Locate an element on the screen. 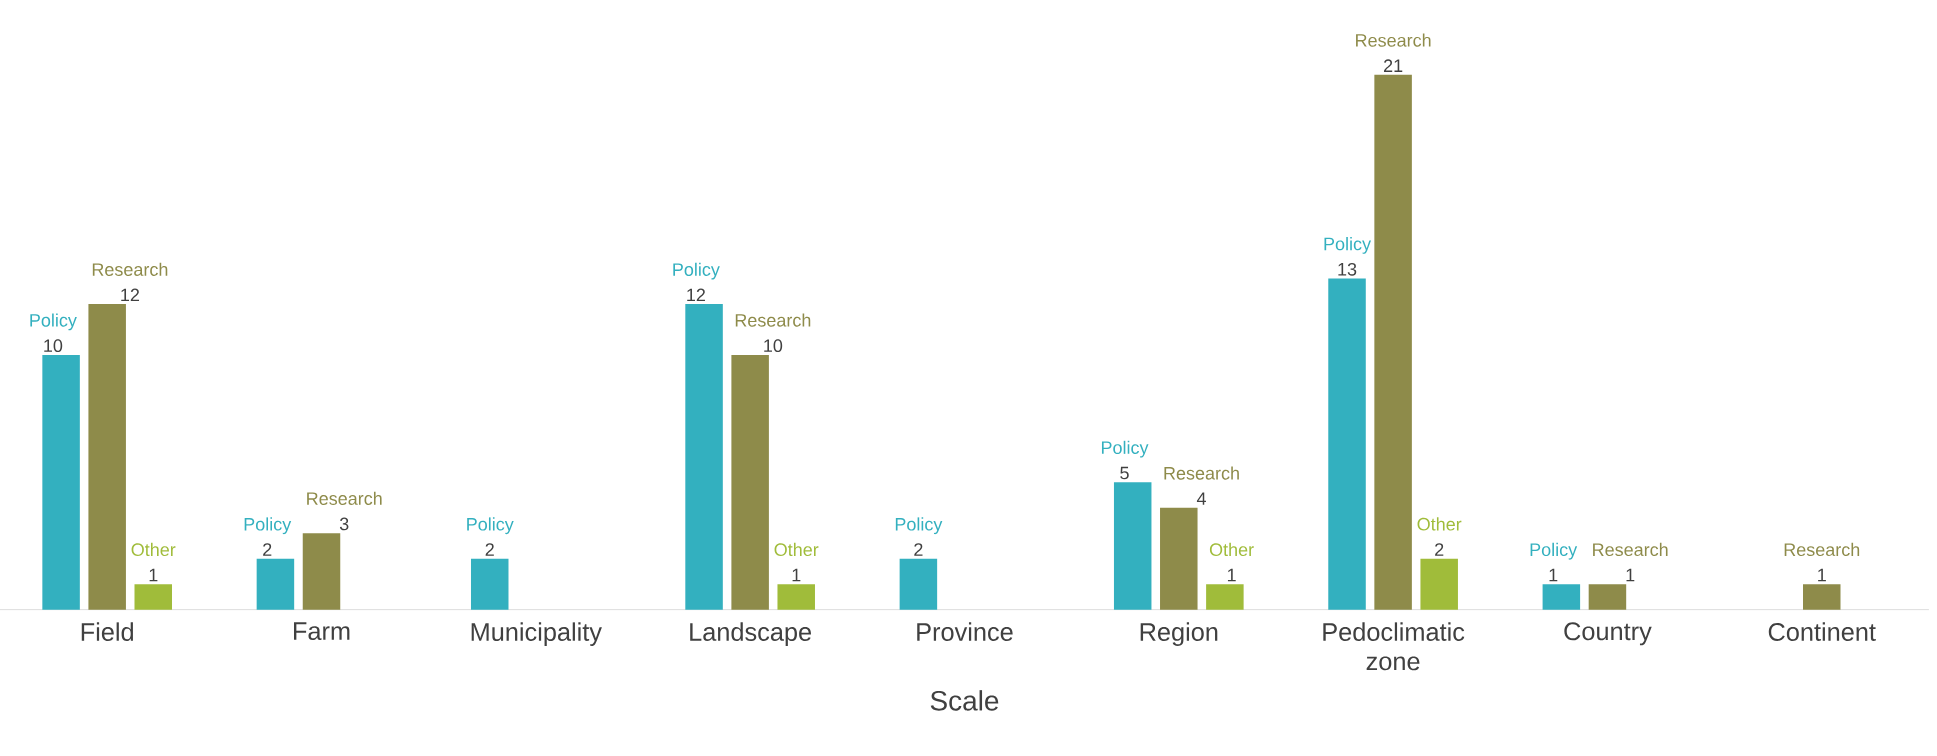 The image size is (1937, 756). x-tick-label: Continent is located at coordinates (1822, 631).